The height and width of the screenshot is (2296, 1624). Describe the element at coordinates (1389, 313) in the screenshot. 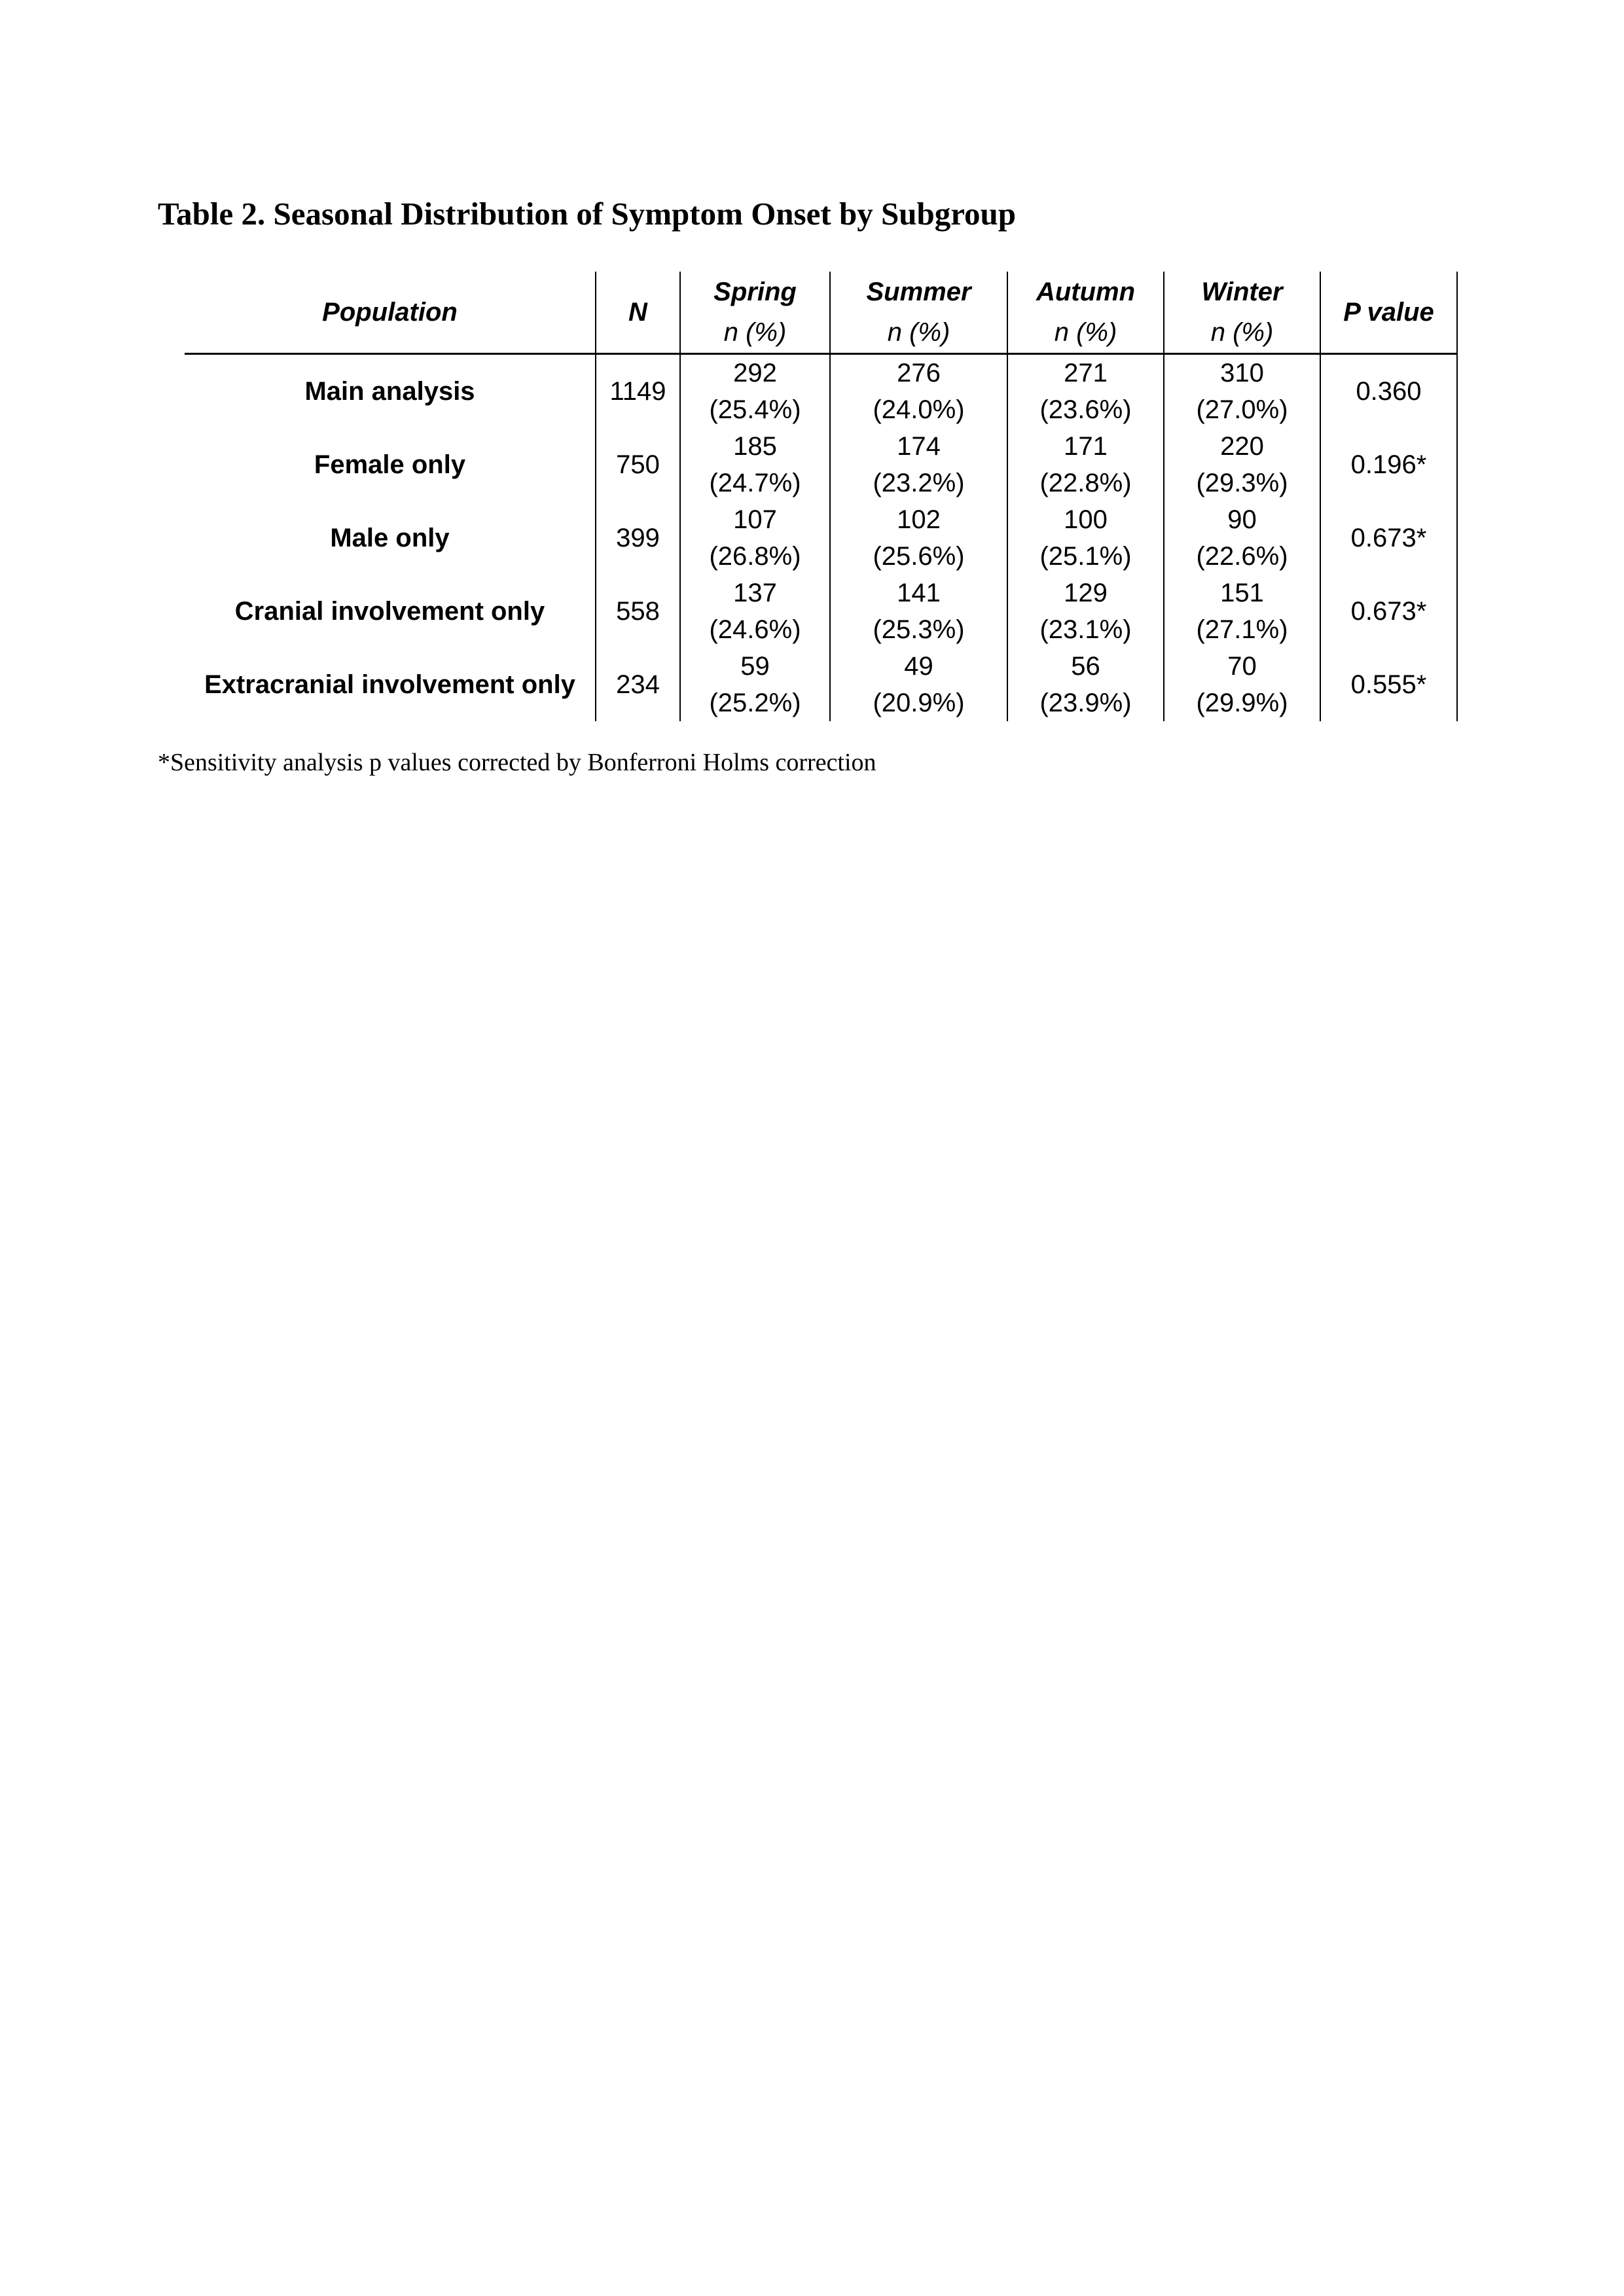

I see `header-p-value: P value` at that location.